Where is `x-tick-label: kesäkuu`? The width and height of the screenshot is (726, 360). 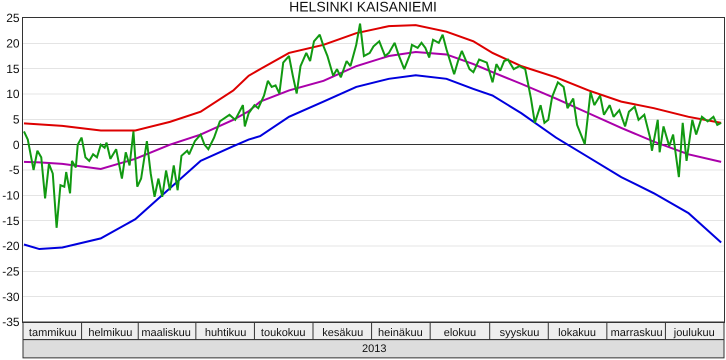
x-tick-label: kesäkuu is located at coordinates (343, 333).